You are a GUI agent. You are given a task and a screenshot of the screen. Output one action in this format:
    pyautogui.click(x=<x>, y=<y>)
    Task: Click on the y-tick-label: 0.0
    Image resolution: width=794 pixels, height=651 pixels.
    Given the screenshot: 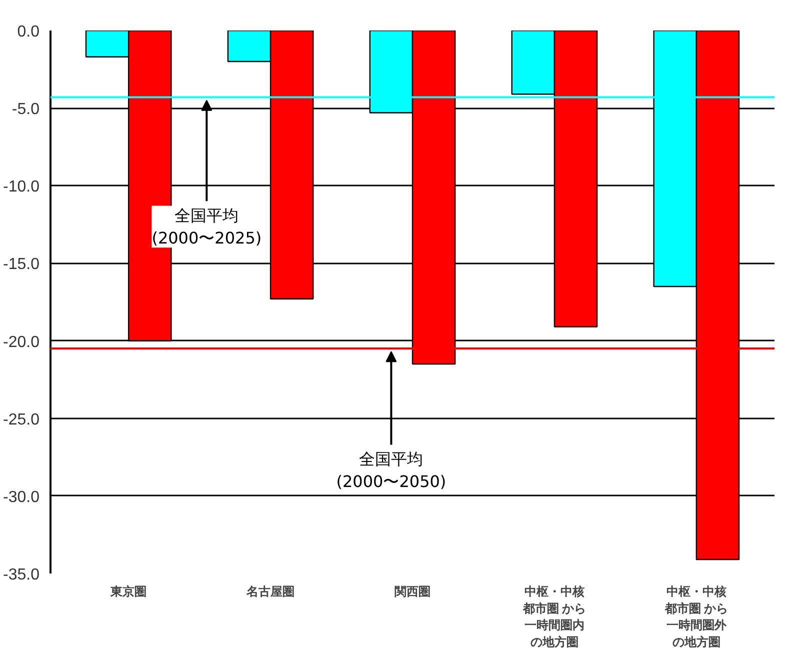 What is the action you would take?
    pyautogui.click(x=28, y=32)
    